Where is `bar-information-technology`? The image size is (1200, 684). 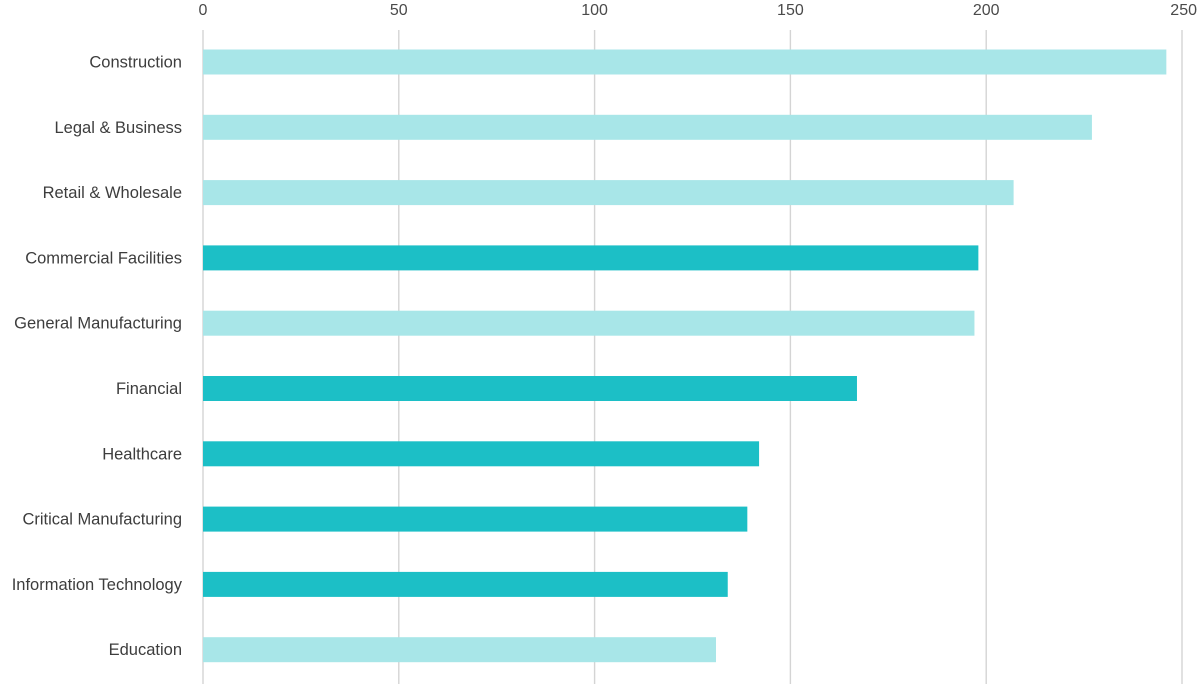 bar-information-technology is located at coordinates (465, 584).